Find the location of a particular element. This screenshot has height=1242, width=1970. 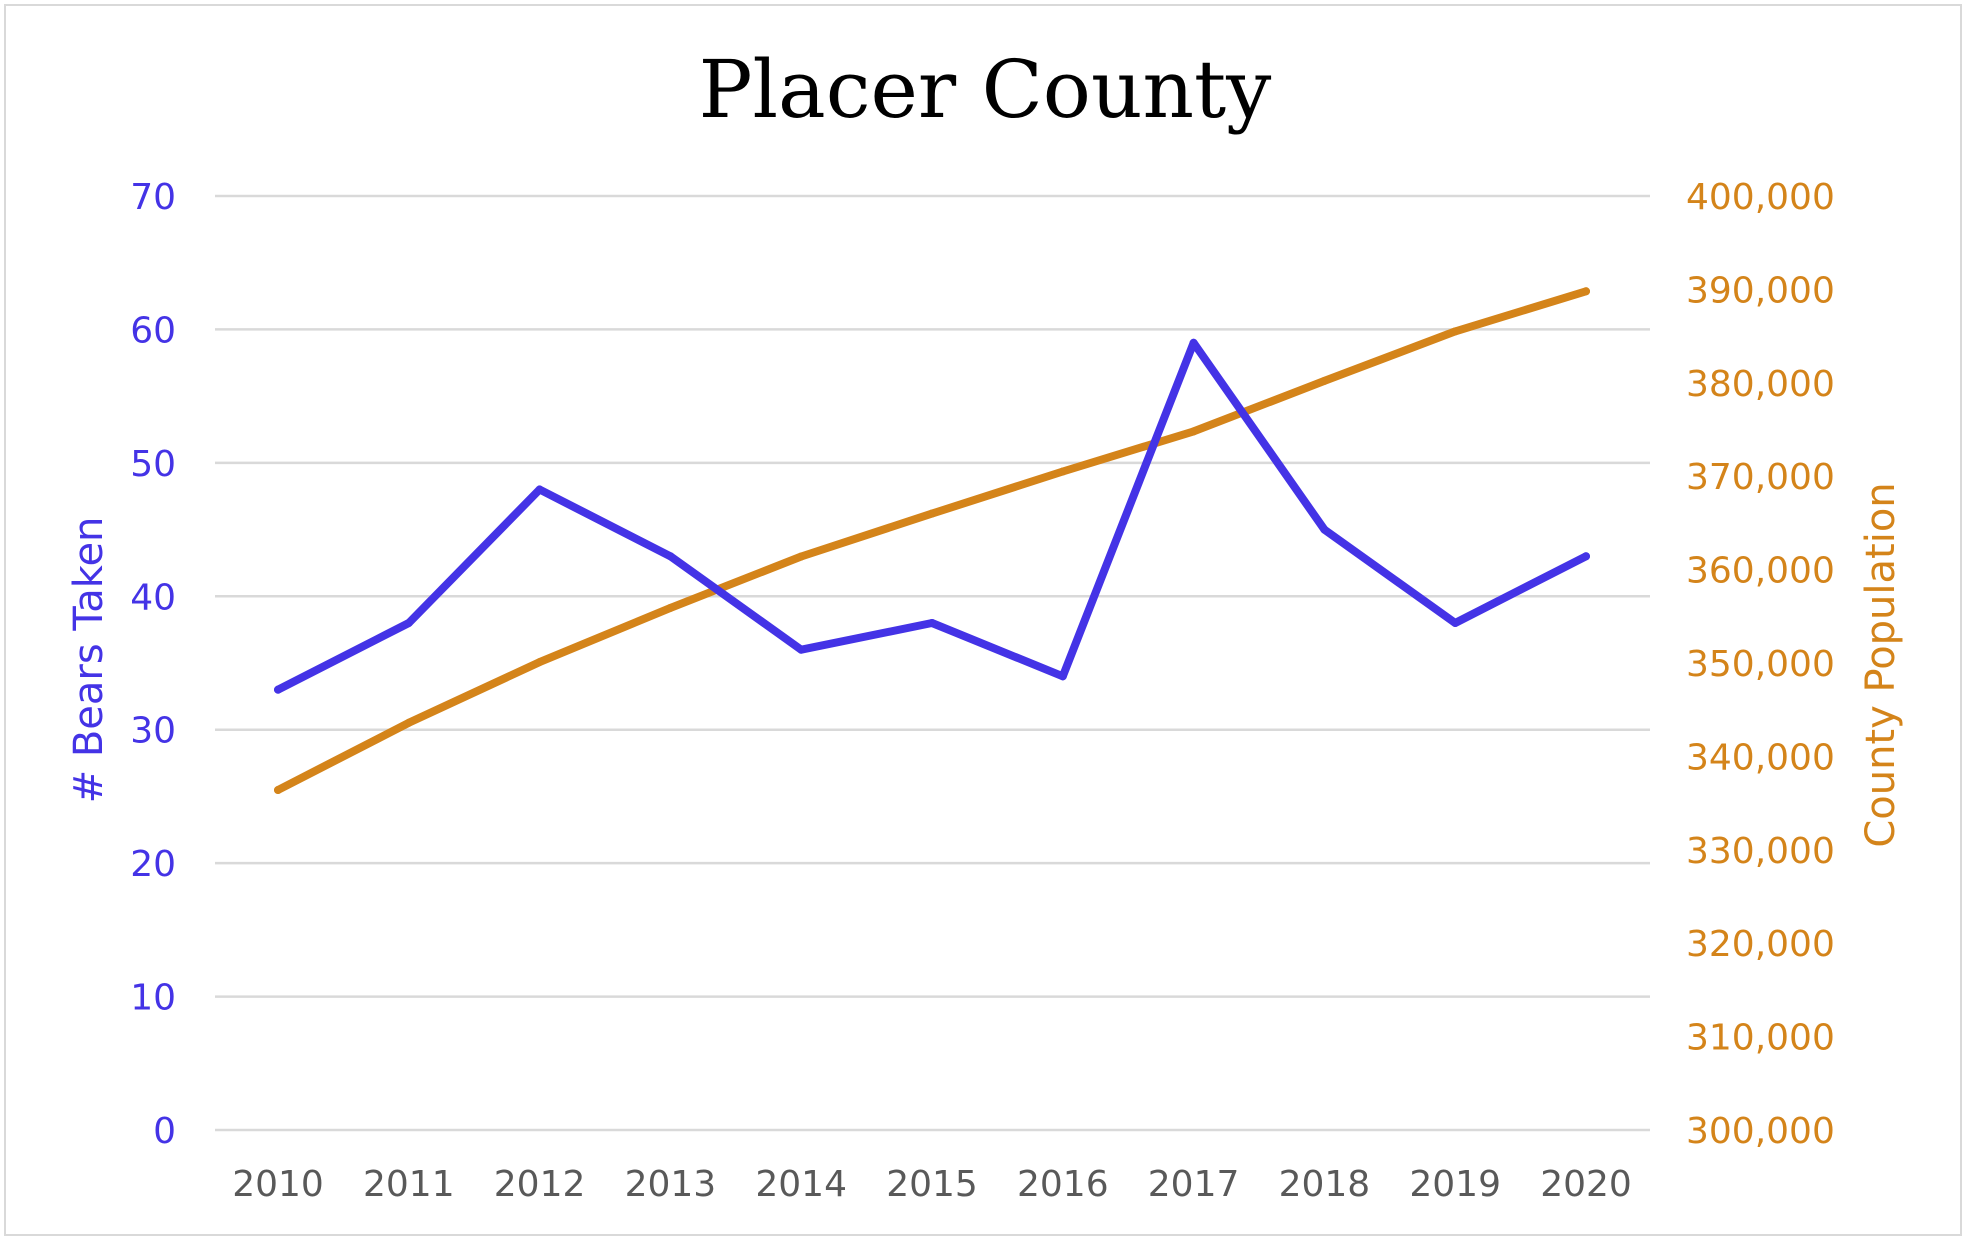

right-tick-label: 300,000 is located at coordinates (1760, 1131).